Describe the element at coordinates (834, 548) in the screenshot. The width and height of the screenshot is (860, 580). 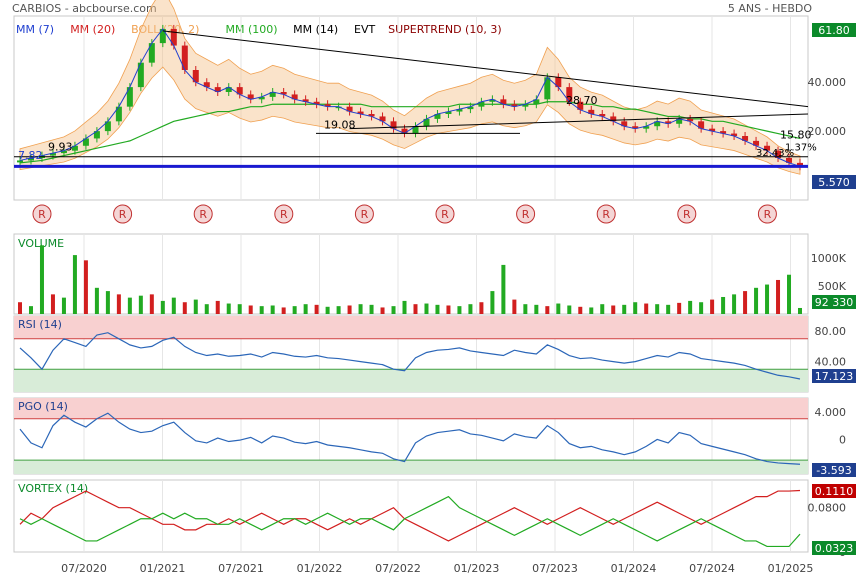
I see `vortex-minus-badge: 0.0323` at that location.